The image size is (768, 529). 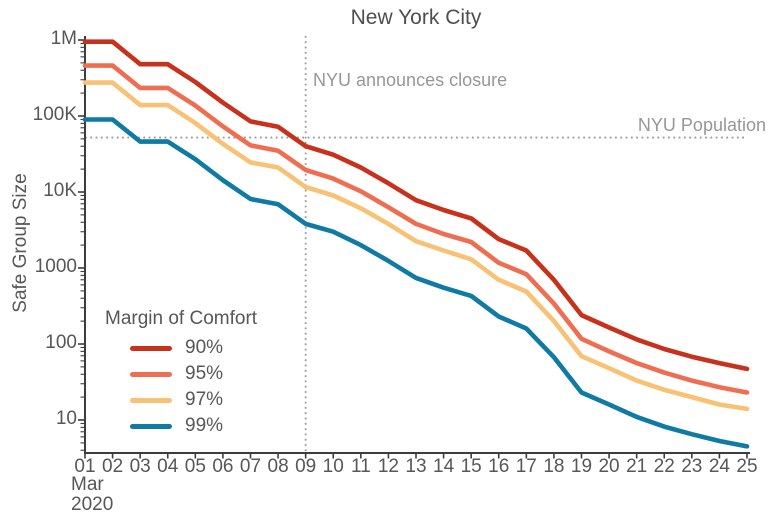 What do you see at coordinates (151, 426) in the screenshot?
I see `legend-swatch-99-percent` at bounding box center [151, 426].